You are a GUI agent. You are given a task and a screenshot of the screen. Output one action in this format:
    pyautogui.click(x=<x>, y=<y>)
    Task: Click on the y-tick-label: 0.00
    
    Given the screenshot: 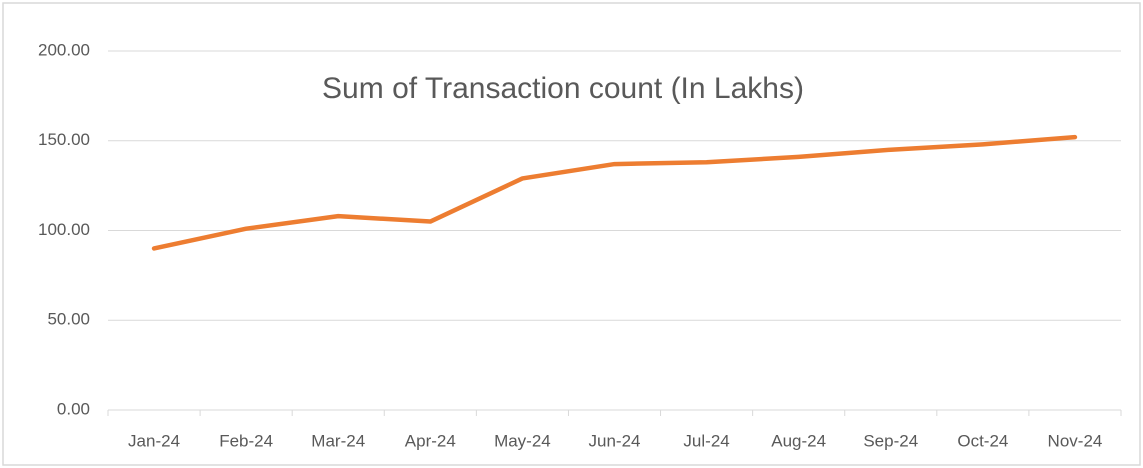 What is the action you would take?
    pyautogui.click(x=73, y=408)
    